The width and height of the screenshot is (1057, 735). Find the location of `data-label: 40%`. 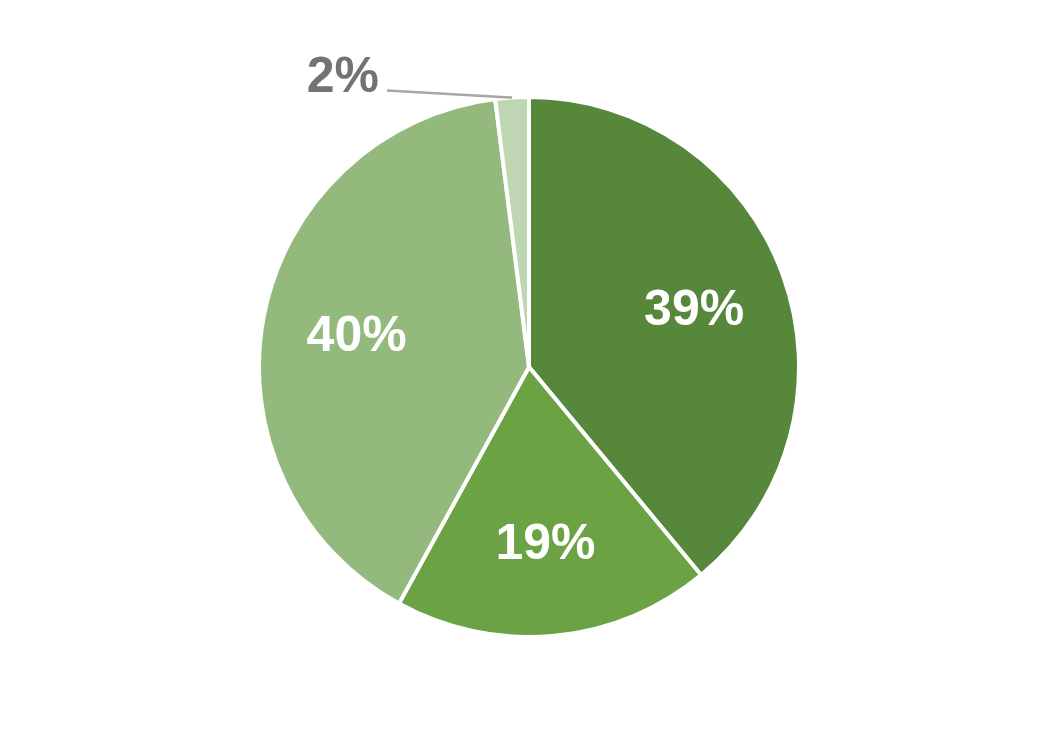

data-label: 40% is located at coordinates (356, 334).